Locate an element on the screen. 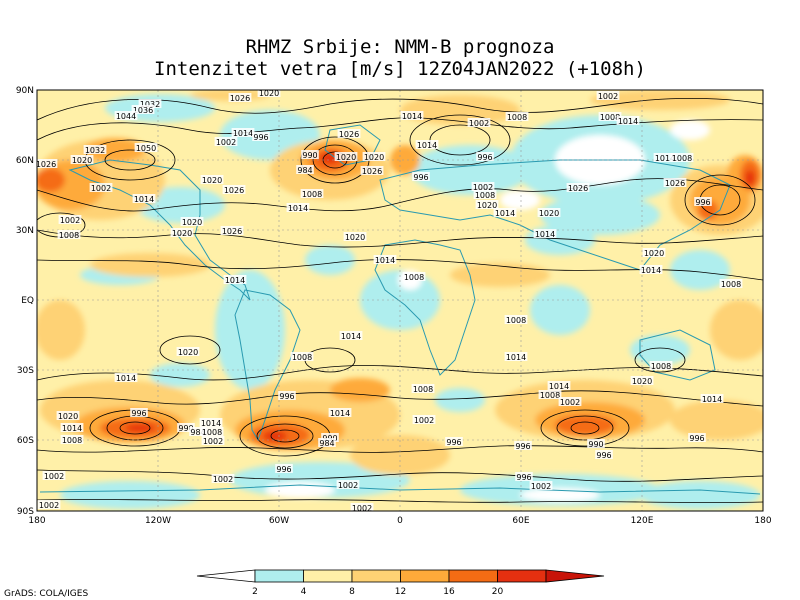  isobar-label: 1050 is located at coordinates (146, 148).